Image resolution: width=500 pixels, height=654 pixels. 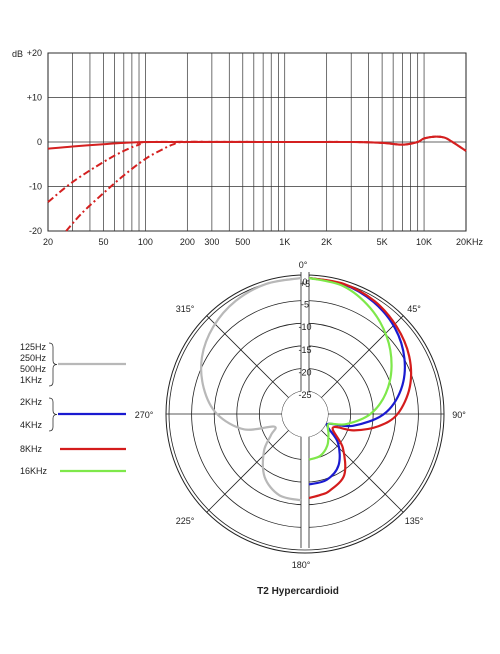 I want to click on x-tick-label: 10K, so click(x=424, y=242).